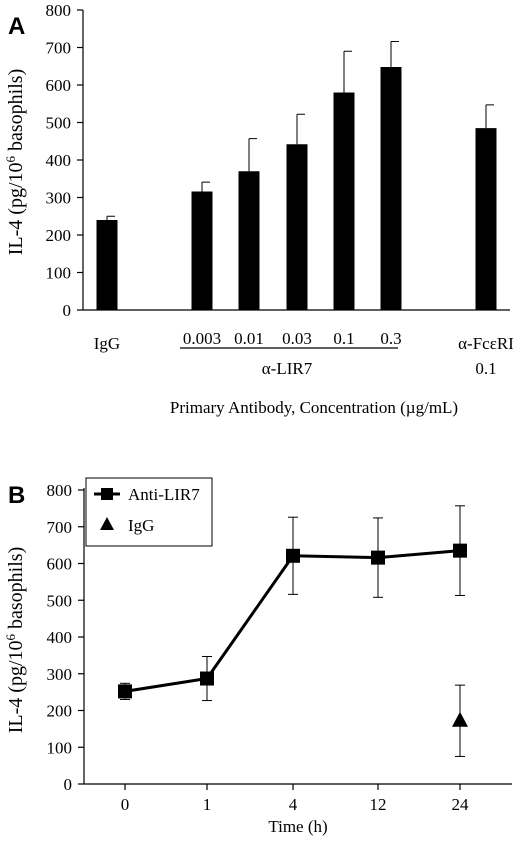  What do you see at coordinates (68, 784) in the screenshot?
I see `panel-b-y-tick-label: 0` at bounding box center [68, 784].